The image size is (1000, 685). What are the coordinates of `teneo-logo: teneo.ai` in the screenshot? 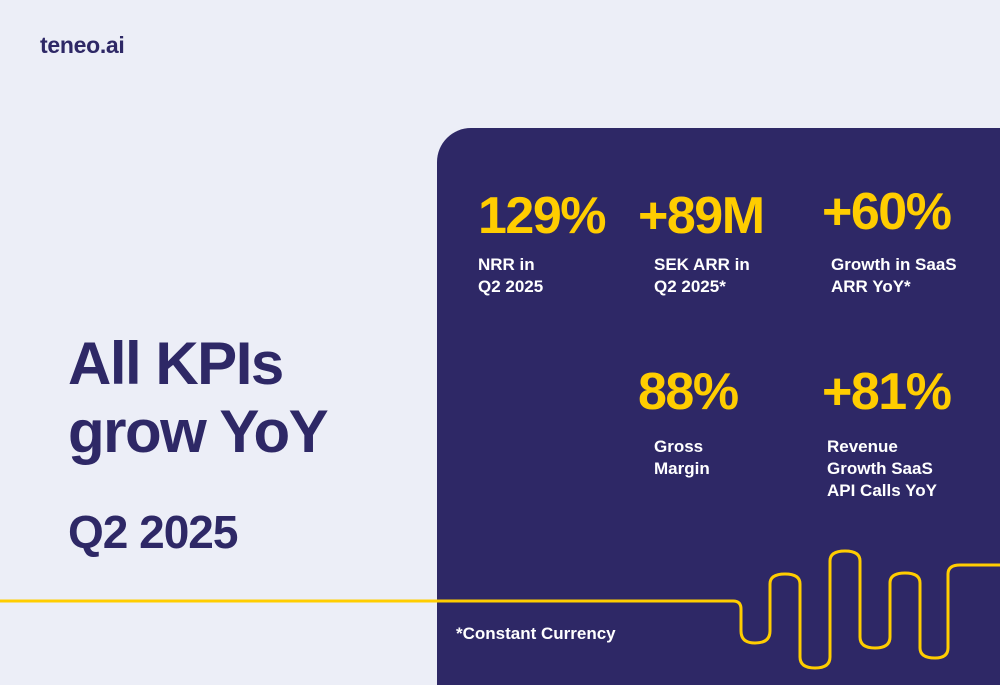 It's located at (82, 45).